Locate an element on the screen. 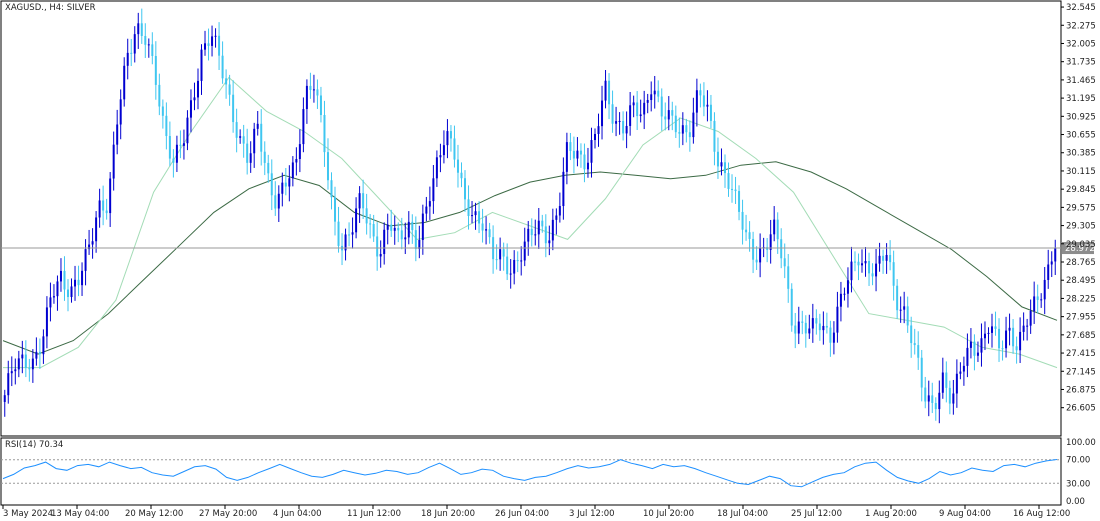 This screenshot has width=1100, height=521. rsi-panel: RSI(14) 70.34 is located at coordinates (531, 471).